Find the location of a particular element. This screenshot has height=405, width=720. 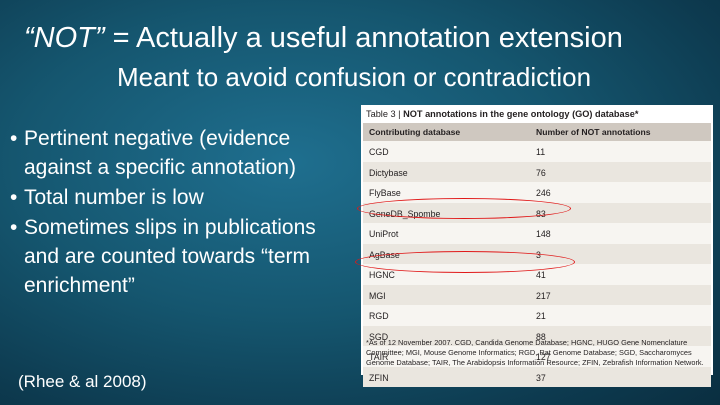

cell-count: 76 is located at coordinates (541, 172).